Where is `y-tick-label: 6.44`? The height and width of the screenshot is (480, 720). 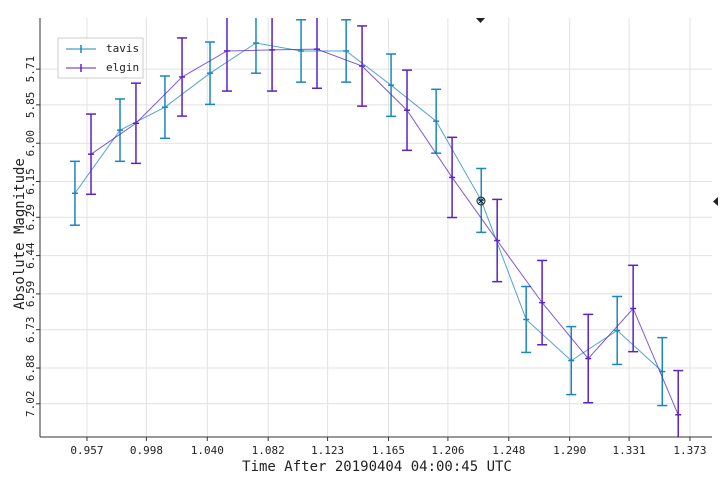
y-tick-label: 6.44 is located at coordinates (30, 255).